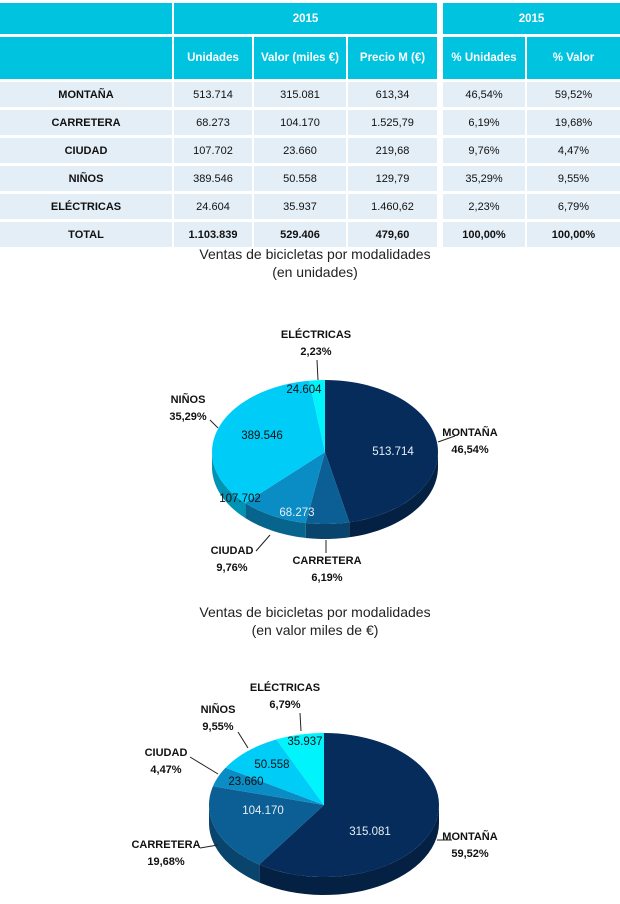 Image resolution: width=620 pixels, height=904 pixels. I want to click on cell-pct_valor: 4,47%, so click(573, 150).